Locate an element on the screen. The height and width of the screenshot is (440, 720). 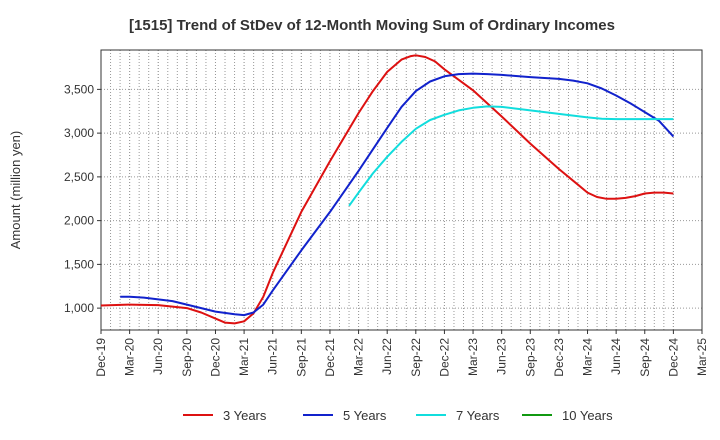
y-tick-label: 2,000 is located at coordinates (79, 221).